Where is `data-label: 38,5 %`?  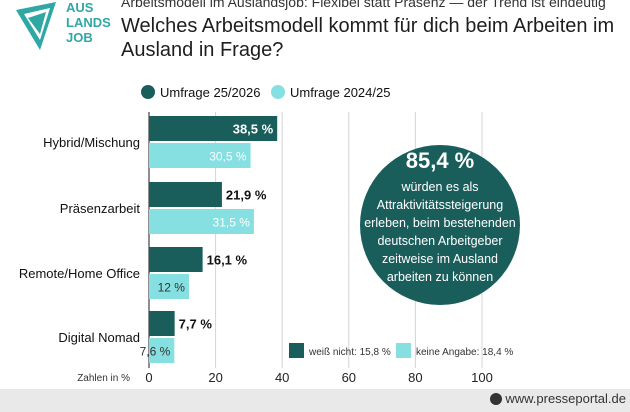
data-label: 38,5 % is located at coordinates (253, 129).